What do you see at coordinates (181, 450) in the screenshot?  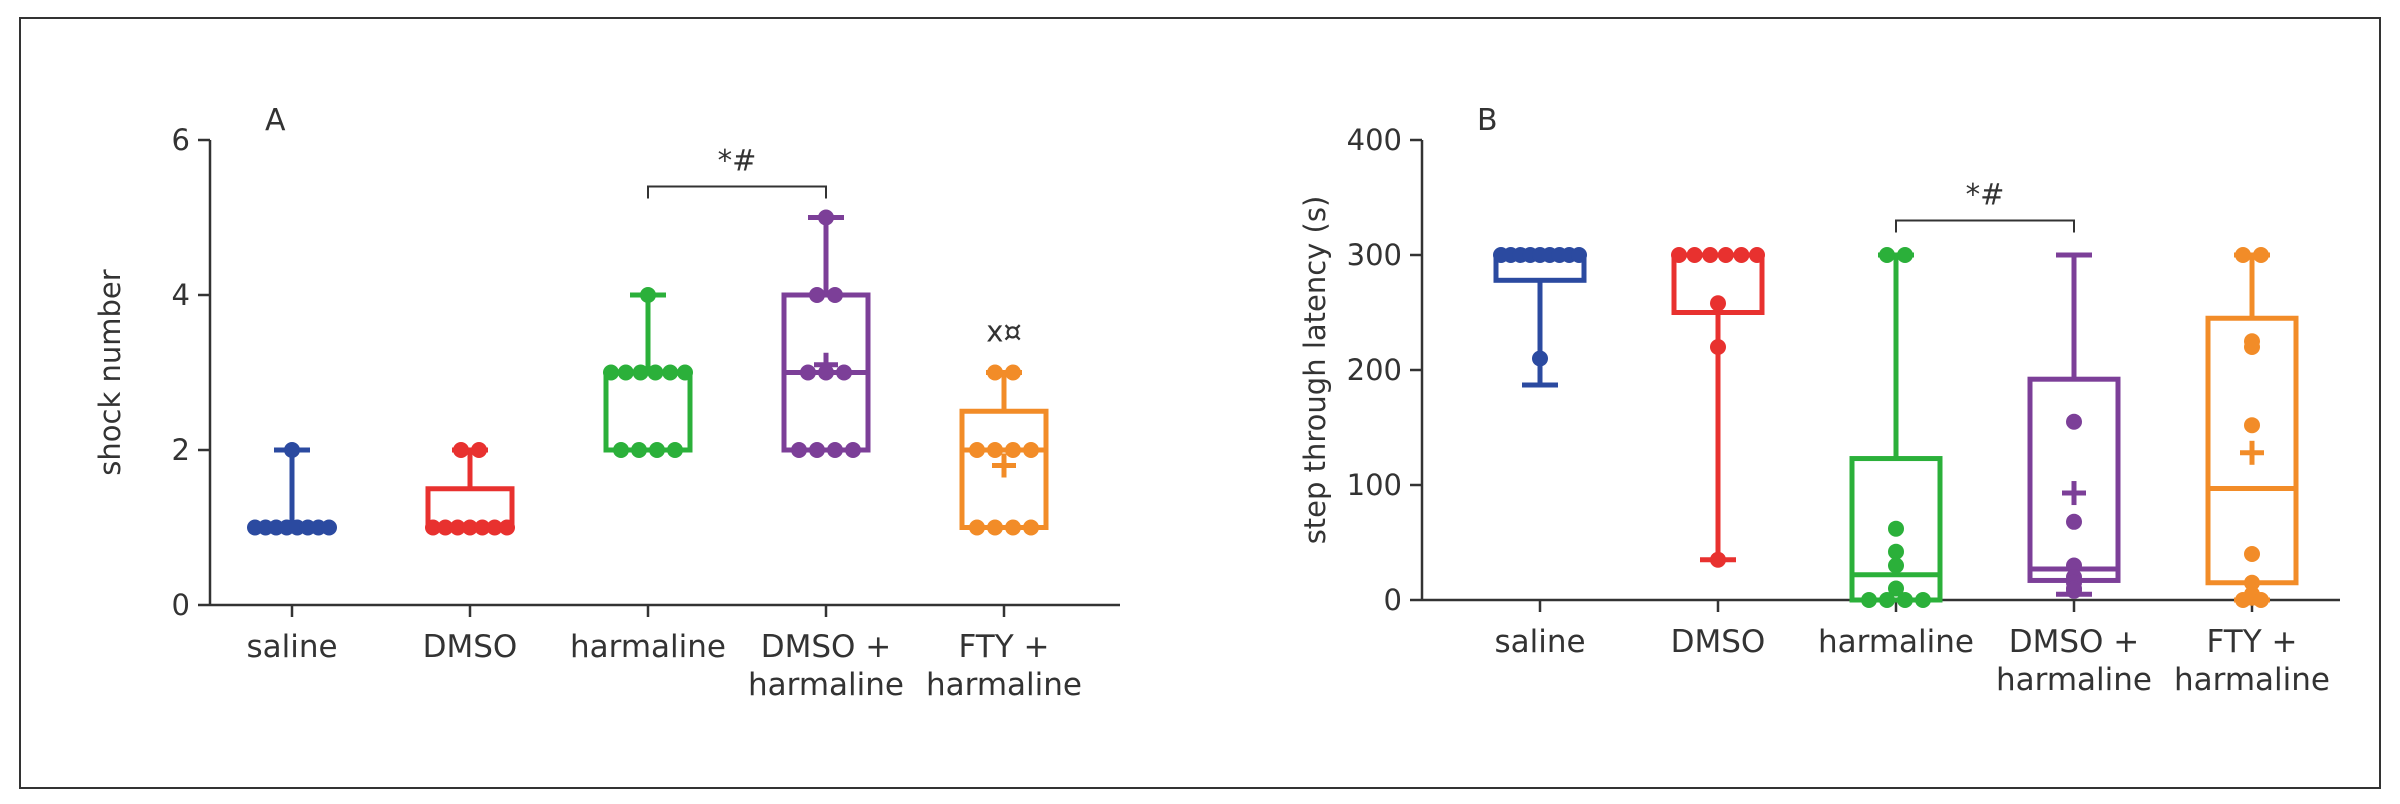 I see `y-tick-label: 2` at bounding box center [181, 450].